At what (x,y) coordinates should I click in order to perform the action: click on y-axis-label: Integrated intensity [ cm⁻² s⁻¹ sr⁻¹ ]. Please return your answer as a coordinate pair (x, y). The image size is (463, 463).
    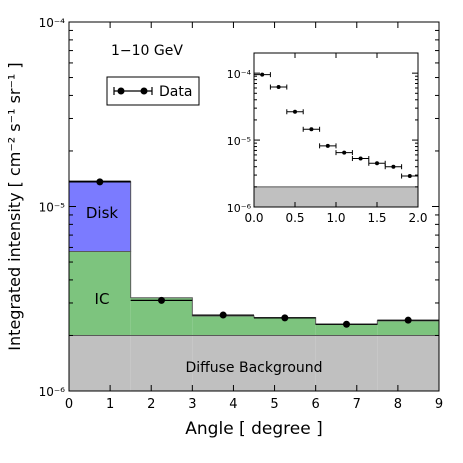
    Looking at the image, I should click on (14, 206).